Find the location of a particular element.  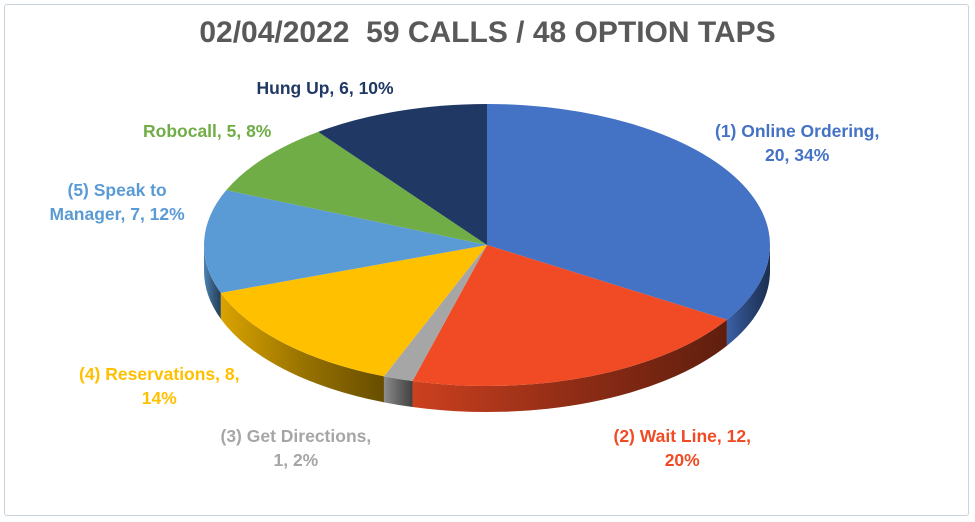

data-label-robocall: Robocall, 5, 8% is located at coordinates (207, 131).